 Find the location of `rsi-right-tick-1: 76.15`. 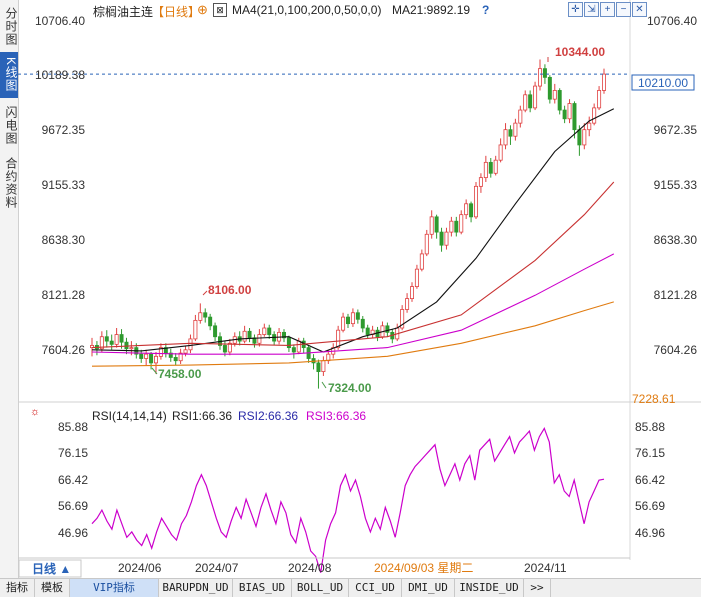

rsi-right-tick-1: 76.15 is located at coordinates (650, 453).